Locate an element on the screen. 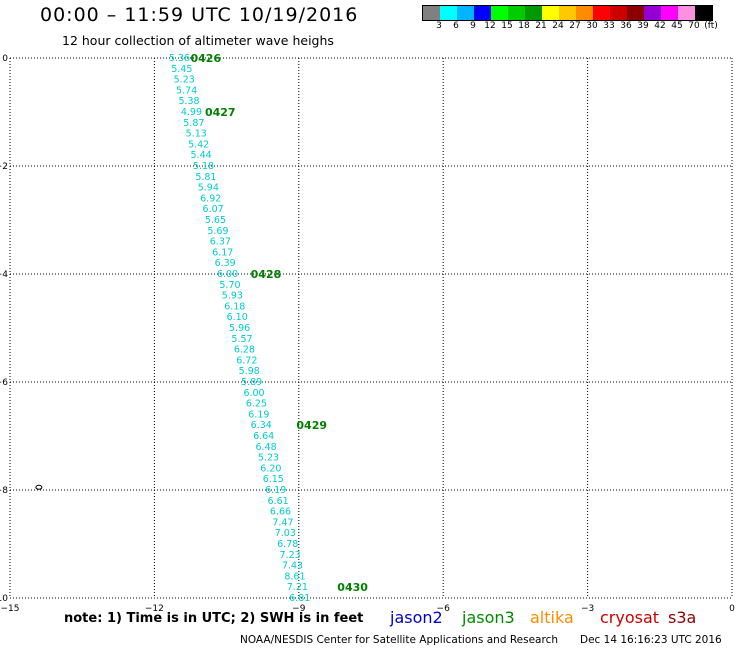  swh-value: 6.81 is located at coordinates (299, 598).